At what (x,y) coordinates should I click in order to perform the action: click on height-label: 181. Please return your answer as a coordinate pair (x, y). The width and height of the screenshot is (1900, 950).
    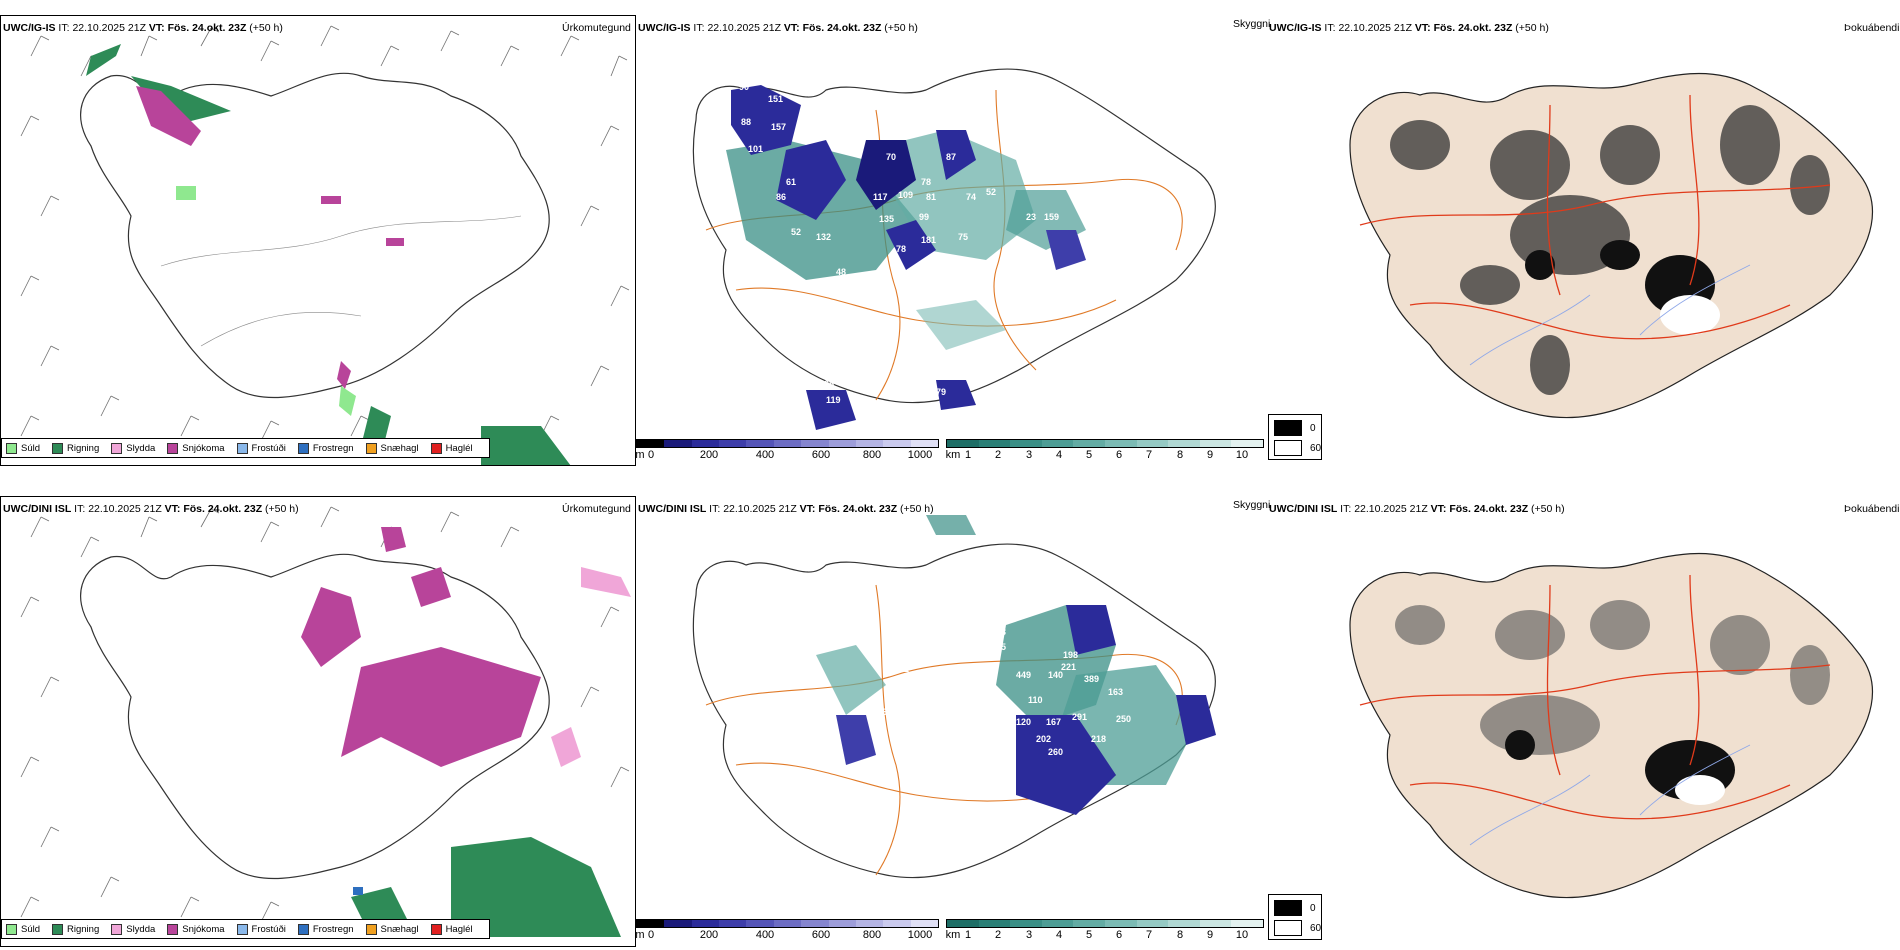
    Looking at the image, I should click on (928, 240).